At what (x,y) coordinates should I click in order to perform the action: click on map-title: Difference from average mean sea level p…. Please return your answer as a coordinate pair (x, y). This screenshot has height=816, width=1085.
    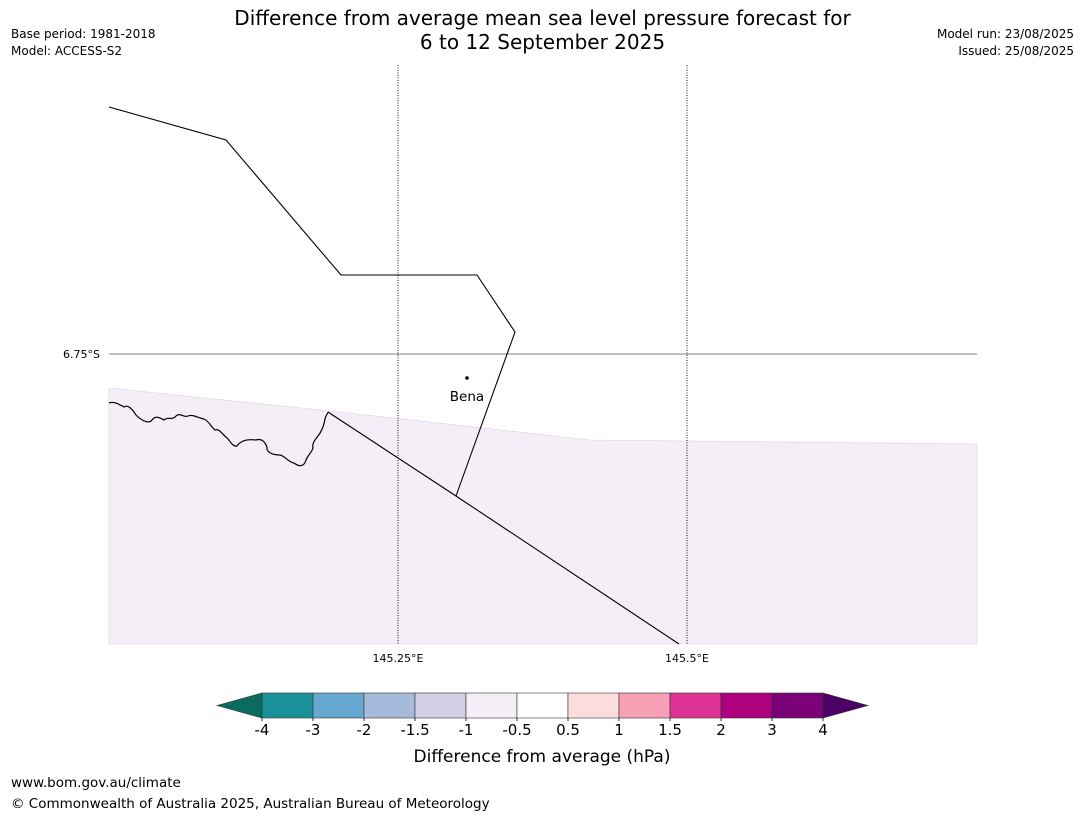
    Looking at the image, I should click on (542, 30).